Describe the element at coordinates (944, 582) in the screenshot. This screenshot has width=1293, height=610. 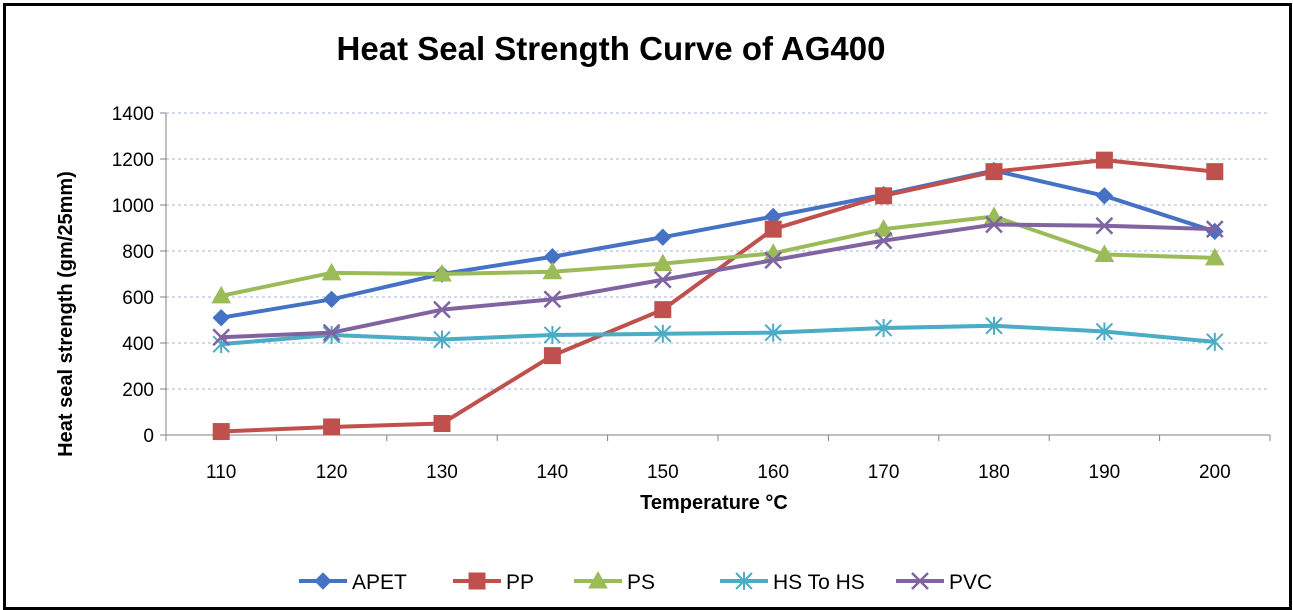
I see `legend-item-pvc: PVC` at that location.